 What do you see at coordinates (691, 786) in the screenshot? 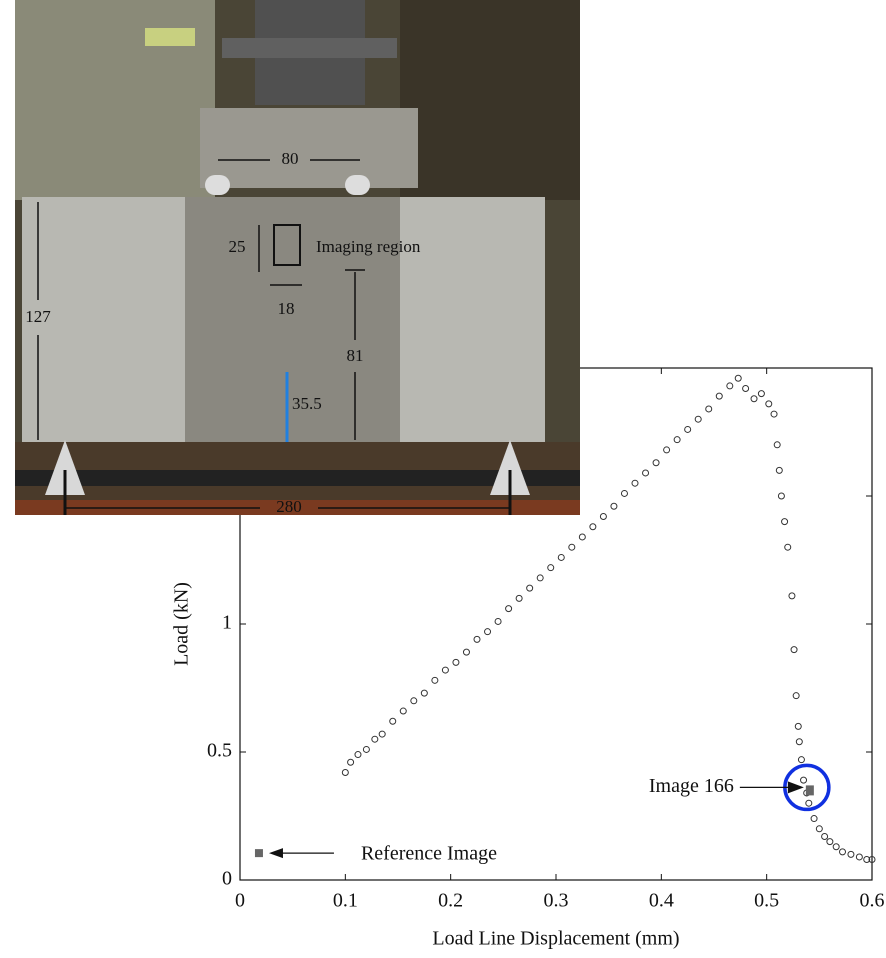
I see `annotation: Image 166` at bounding box center [691, 786].